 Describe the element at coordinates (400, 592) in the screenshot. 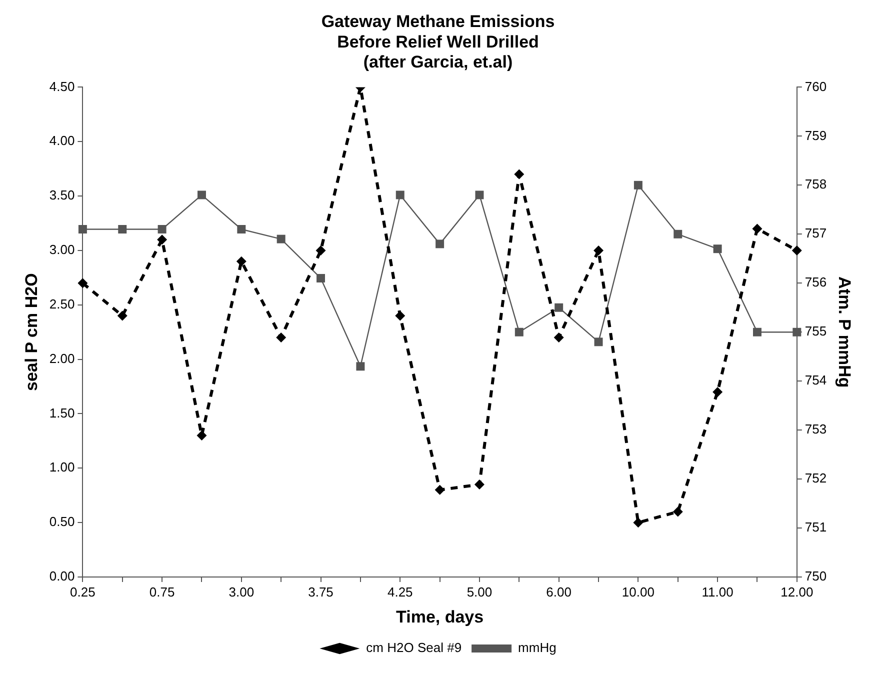

I see `x-tick-label: 4.25` at that location.